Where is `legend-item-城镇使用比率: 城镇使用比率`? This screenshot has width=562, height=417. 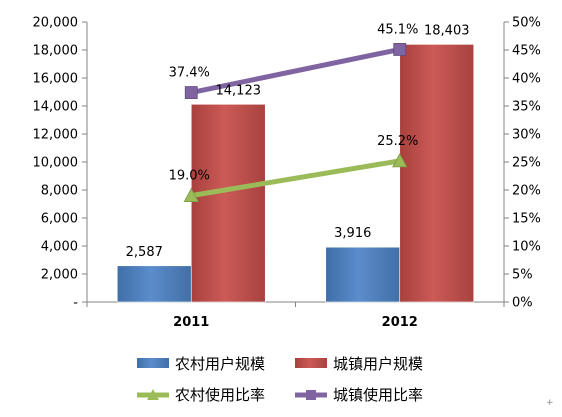
legend-item-城镇使用比率: 城镇使用比率 is located at coordinates (359, 395).